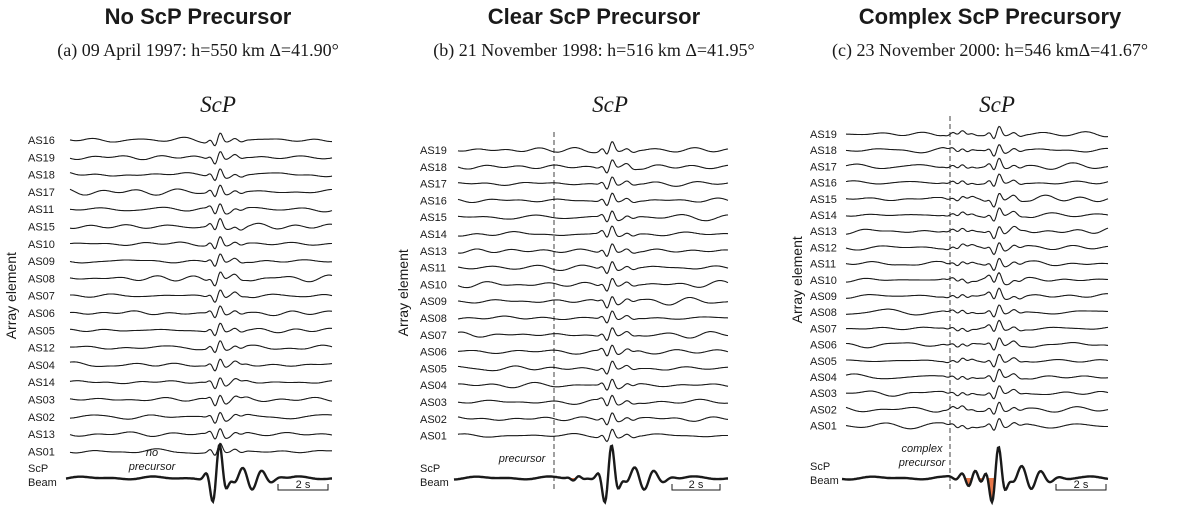 This screenshot has width=1188, height=524. Describe the element at coordinates (41, 176) in the screenshot. I see `station-label: AS18` at that location.